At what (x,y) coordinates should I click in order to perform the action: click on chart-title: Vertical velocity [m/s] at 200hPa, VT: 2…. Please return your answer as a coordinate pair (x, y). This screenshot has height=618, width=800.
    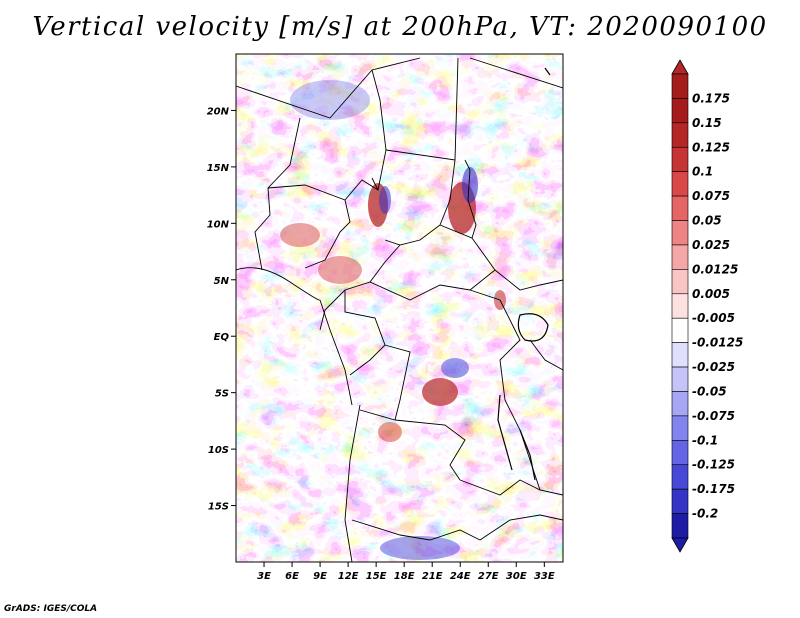
    Looking at the image, I should click on (400, 27).